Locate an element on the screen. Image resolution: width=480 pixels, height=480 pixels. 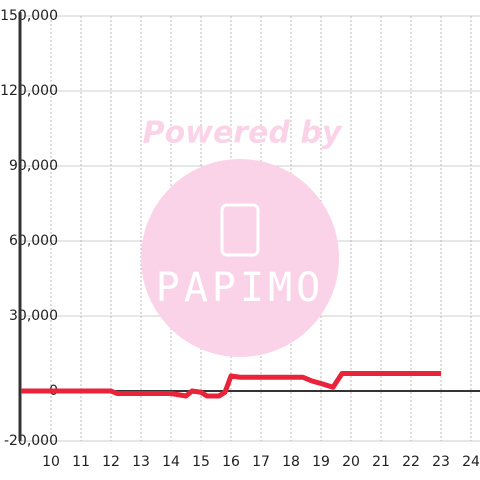
x-tick-label: 14 is located at coordinates (171, 462).